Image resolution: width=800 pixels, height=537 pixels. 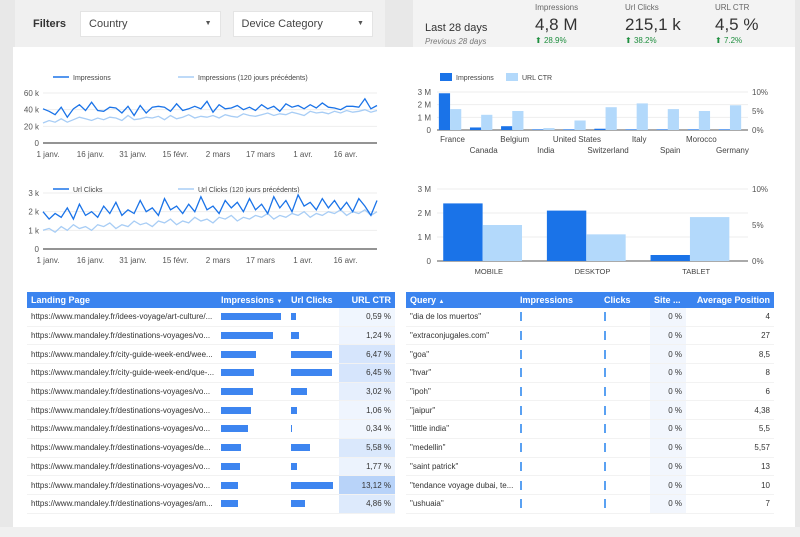 I want to click on table-row: "hvar" 0 % 8, so click(x=590, y=373).